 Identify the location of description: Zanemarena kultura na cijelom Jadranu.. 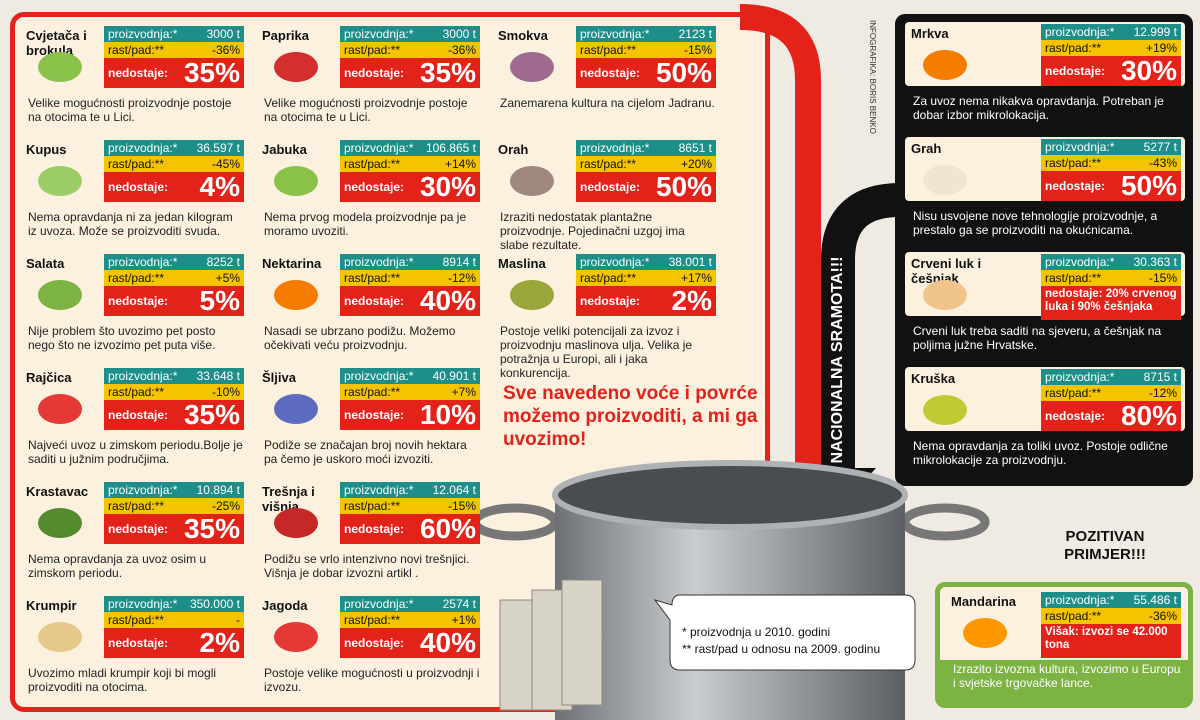
(607, 103).